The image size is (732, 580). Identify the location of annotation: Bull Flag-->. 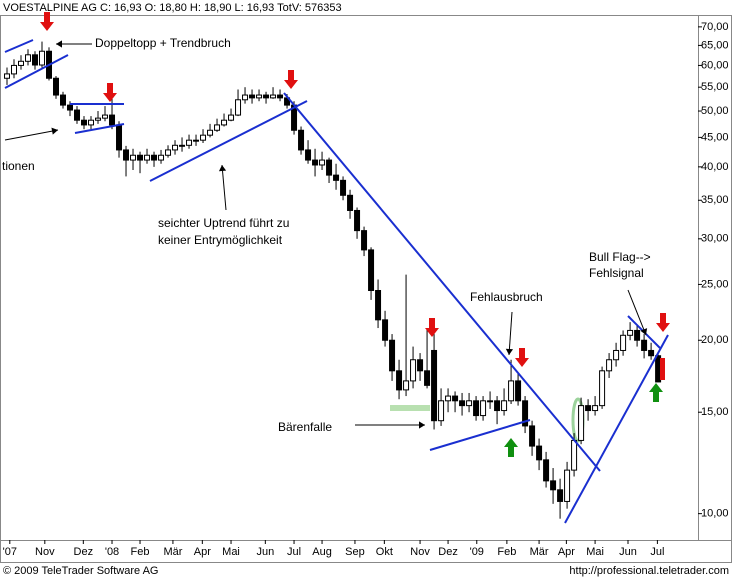
(620, 257).